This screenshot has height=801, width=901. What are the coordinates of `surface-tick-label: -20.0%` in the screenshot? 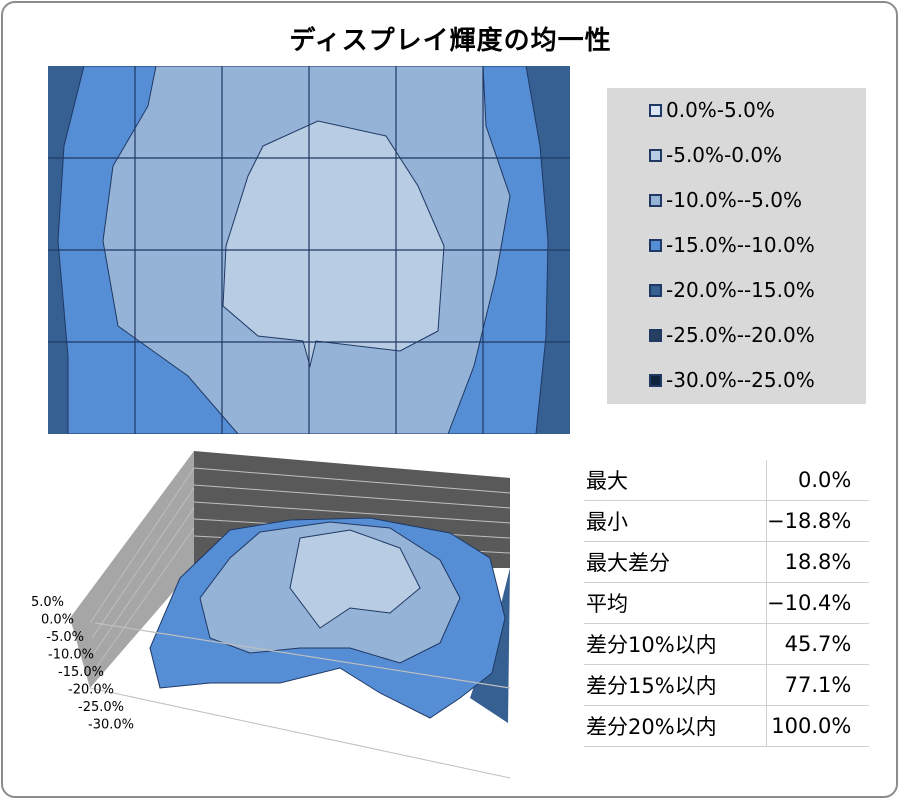 It's located at (91, 690).